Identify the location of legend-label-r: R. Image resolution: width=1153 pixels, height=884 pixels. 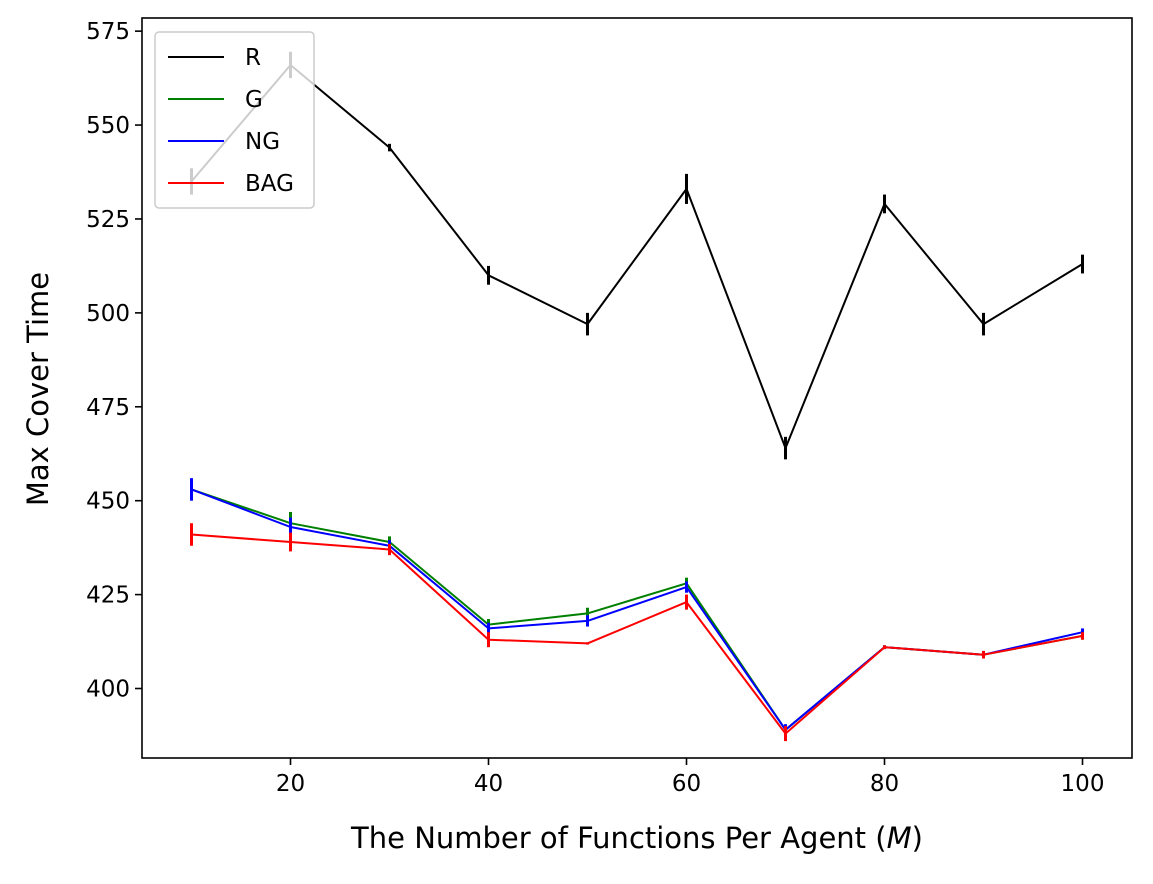
(253, 58).